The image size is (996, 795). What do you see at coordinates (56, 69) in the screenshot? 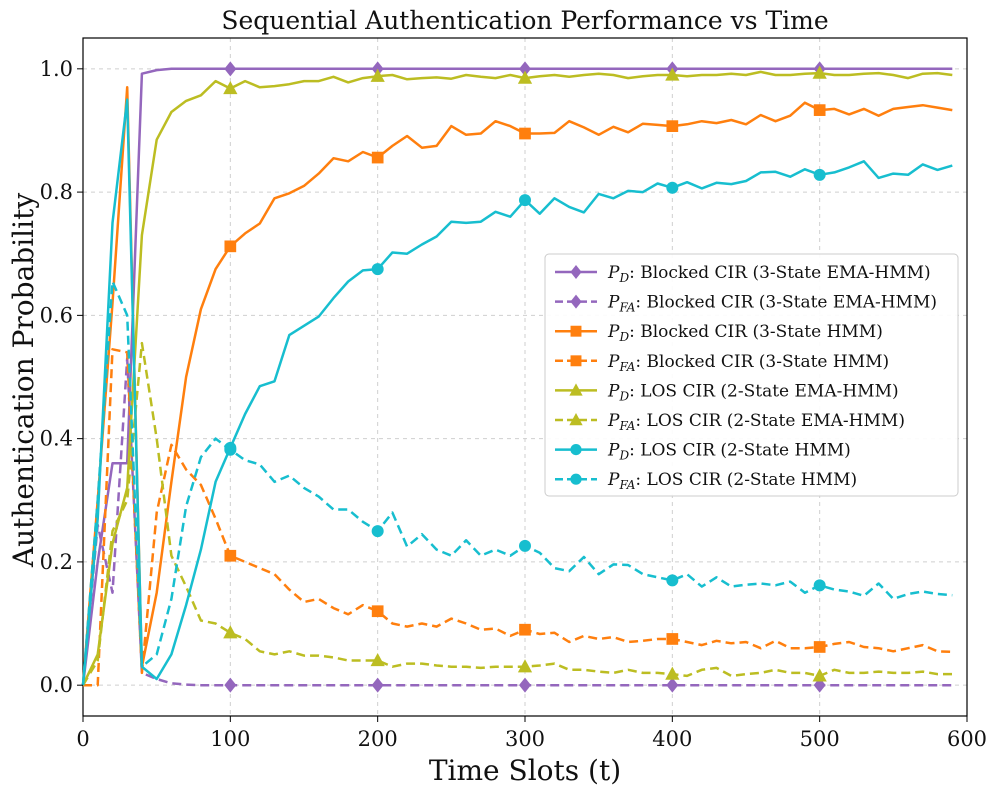
I see `y-tick-label: 1.0` at bounding box center [56, 69].